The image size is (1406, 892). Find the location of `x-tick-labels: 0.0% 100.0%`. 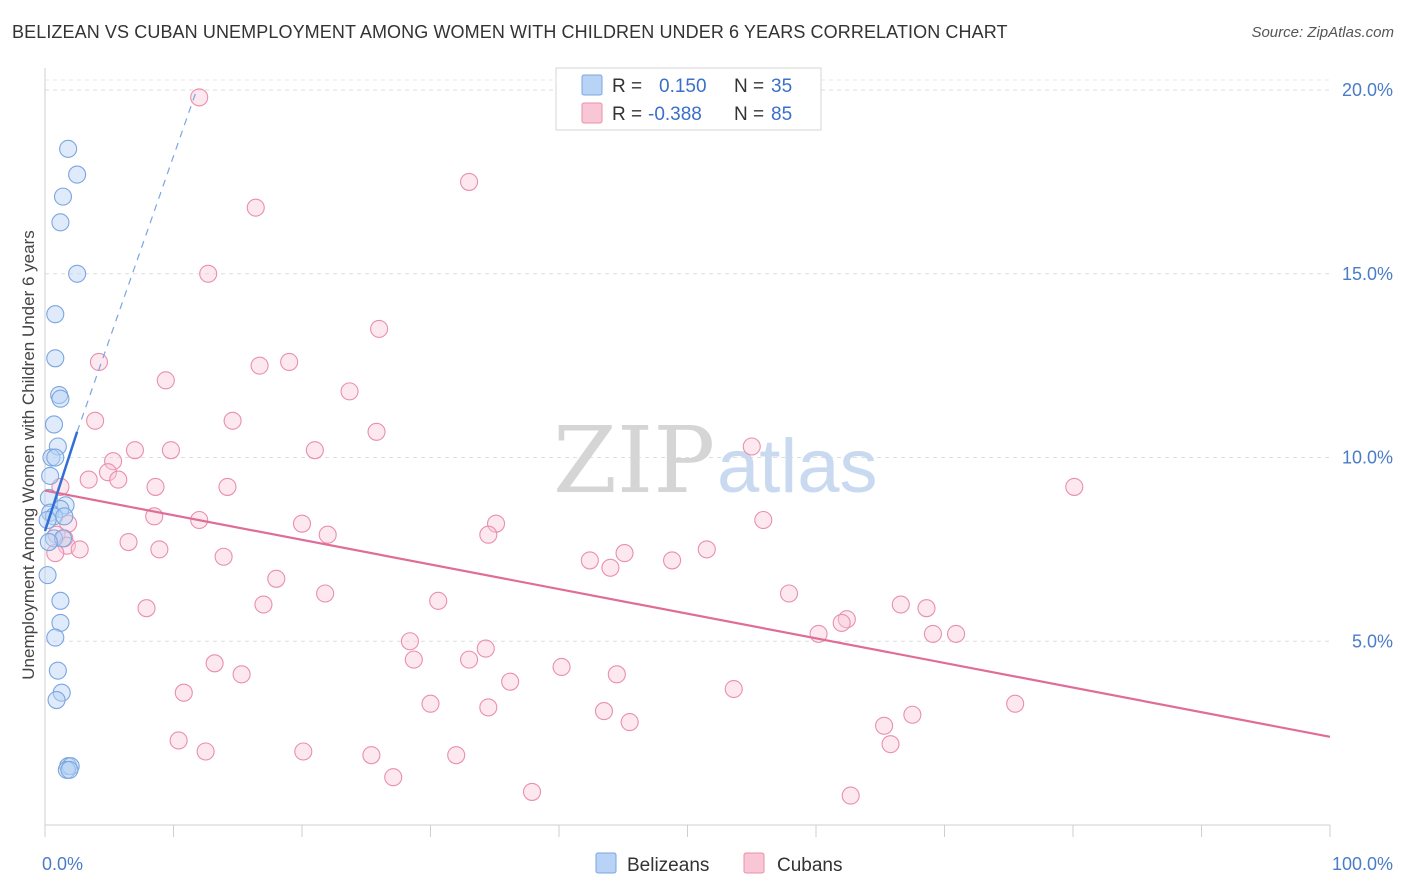

x-tick-labels: 0.0% 100.0% is located at coordinates (717, 864).